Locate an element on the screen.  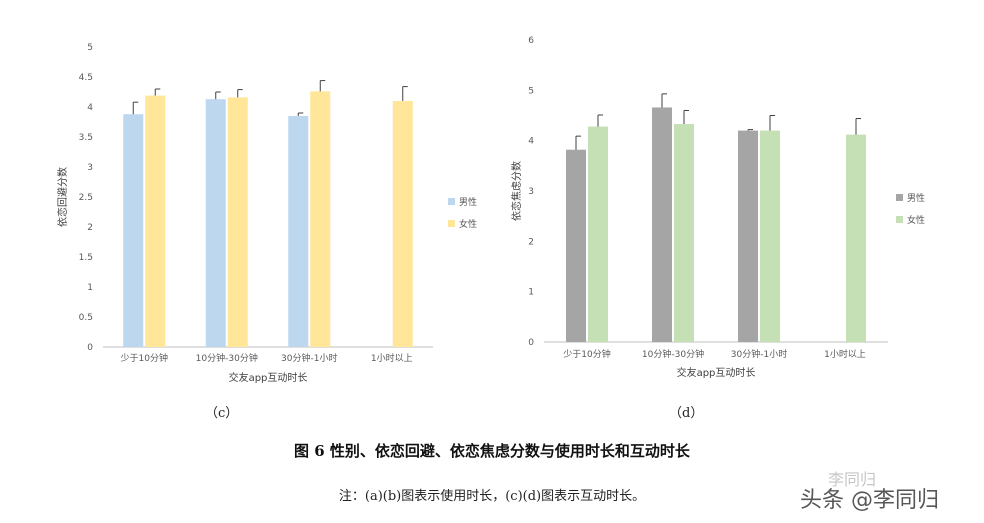
chart-d-ytick-label: 0 is located at coordinates (531, 343).